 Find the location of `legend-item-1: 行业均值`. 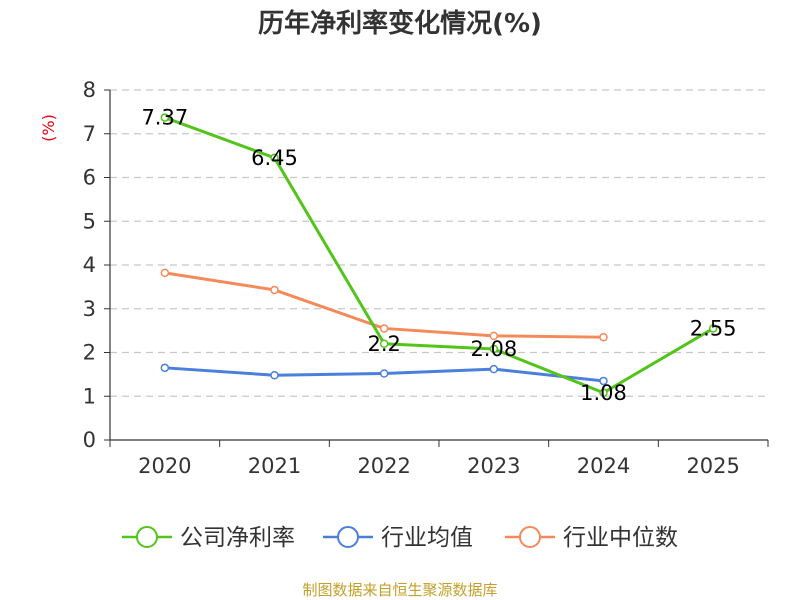

legend-item-1: 行业均值 is located at coordinates (398, 538).